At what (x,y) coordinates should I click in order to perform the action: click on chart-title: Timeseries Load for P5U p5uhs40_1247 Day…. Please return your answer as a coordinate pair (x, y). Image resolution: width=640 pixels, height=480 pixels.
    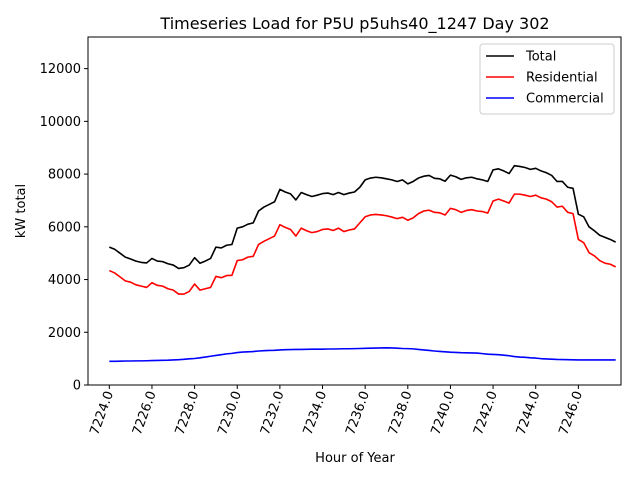
    Looking at the image, I should click on (354, 24).